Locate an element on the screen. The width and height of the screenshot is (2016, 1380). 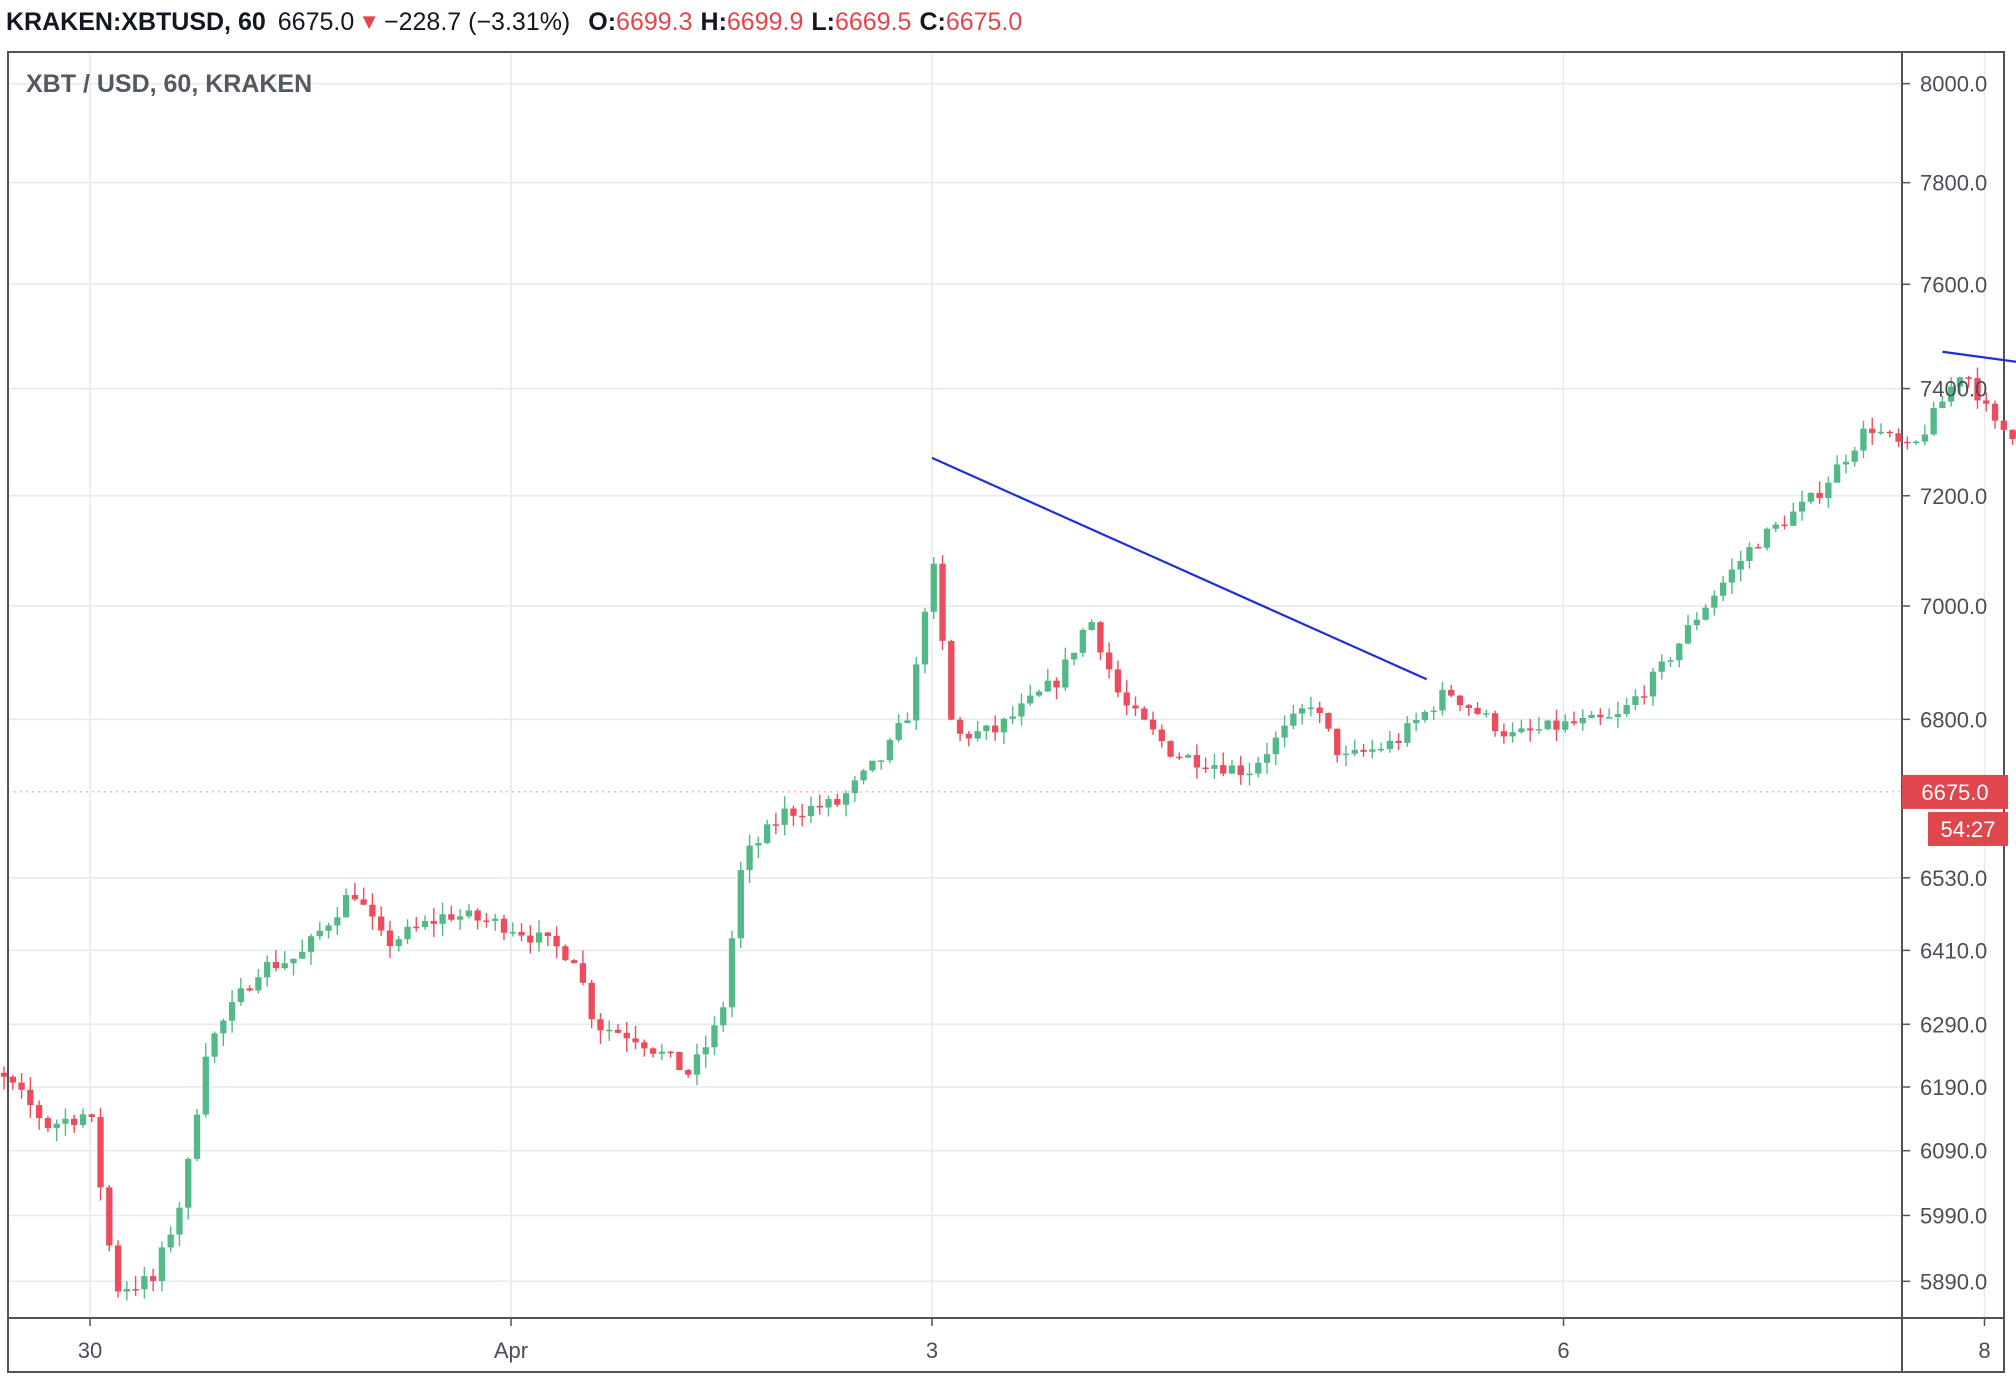
y-tick-label: 6090.0 is located at coordinates (1953, 1151).